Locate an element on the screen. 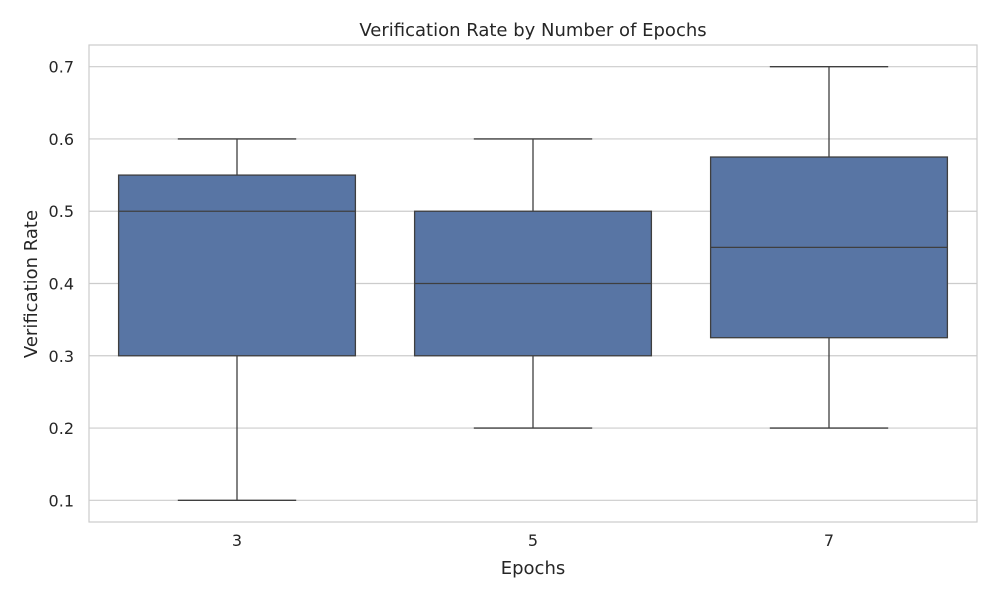 Image resolution: width=1000 pixels, height=600 pixels. y-tick-label: 0.6 is located at coordinates (61, 139).